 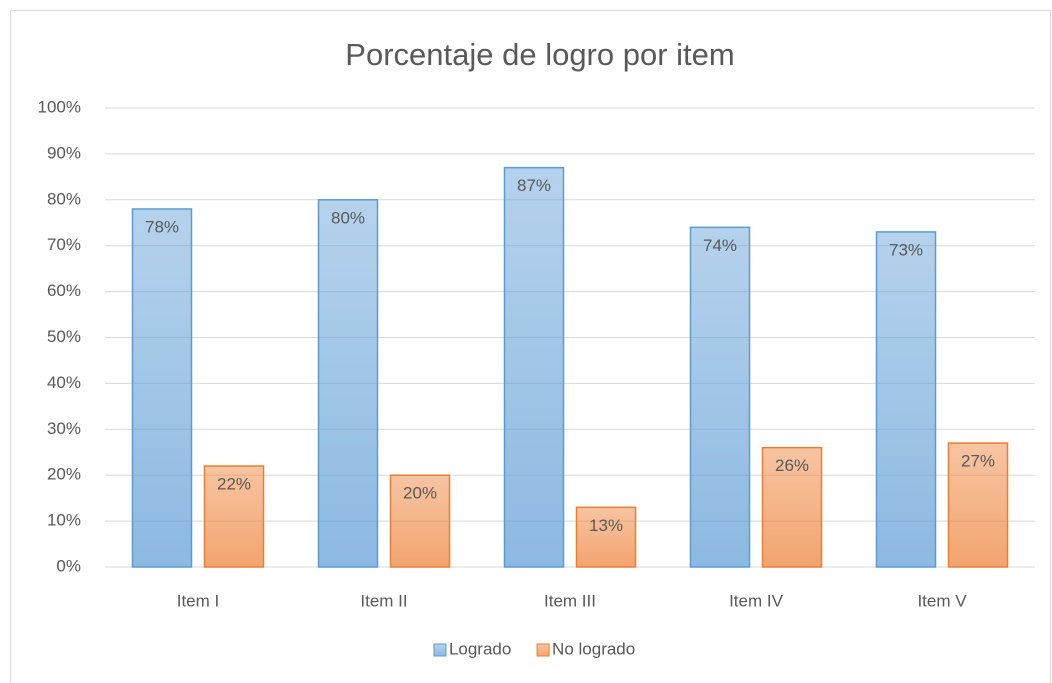 What do you see at coordinates (480, 648) in the screenshot?
I see `legend-label: Logrado` at bounding box center [480, 648].